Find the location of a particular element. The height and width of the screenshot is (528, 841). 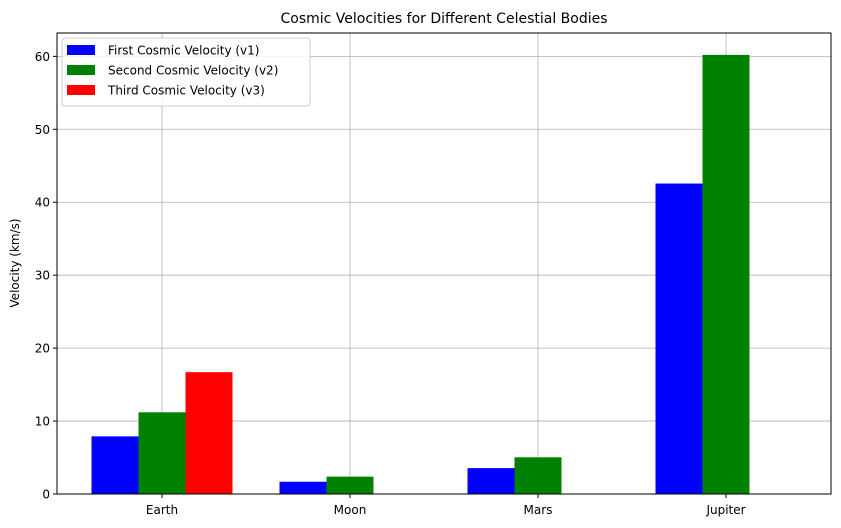

x-tick-label: Earth is located at coordinates (162, 510).